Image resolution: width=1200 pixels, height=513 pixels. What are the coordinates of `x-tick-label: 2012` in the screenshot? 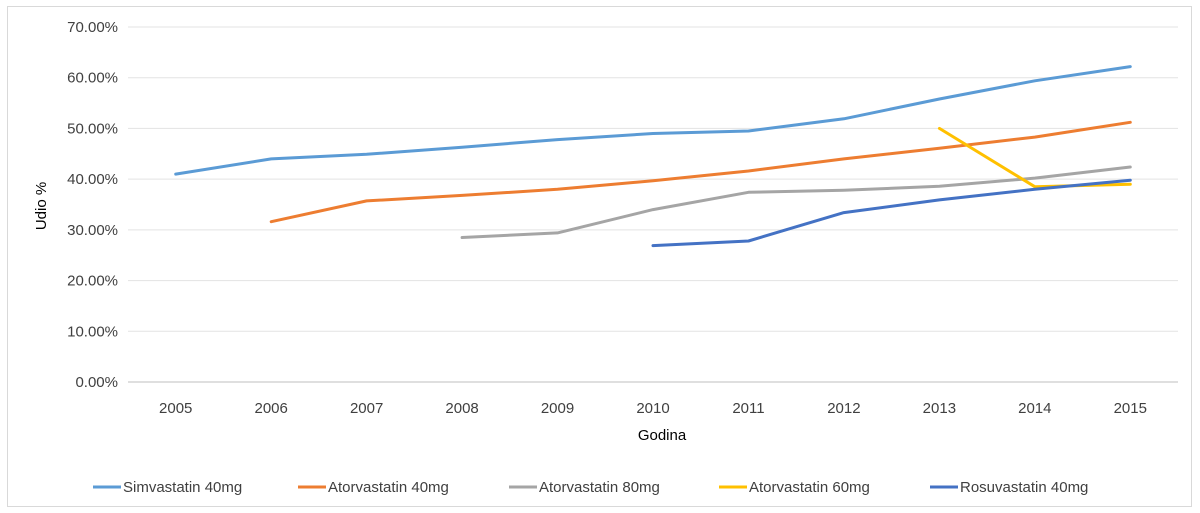 It's located at (843, 408).